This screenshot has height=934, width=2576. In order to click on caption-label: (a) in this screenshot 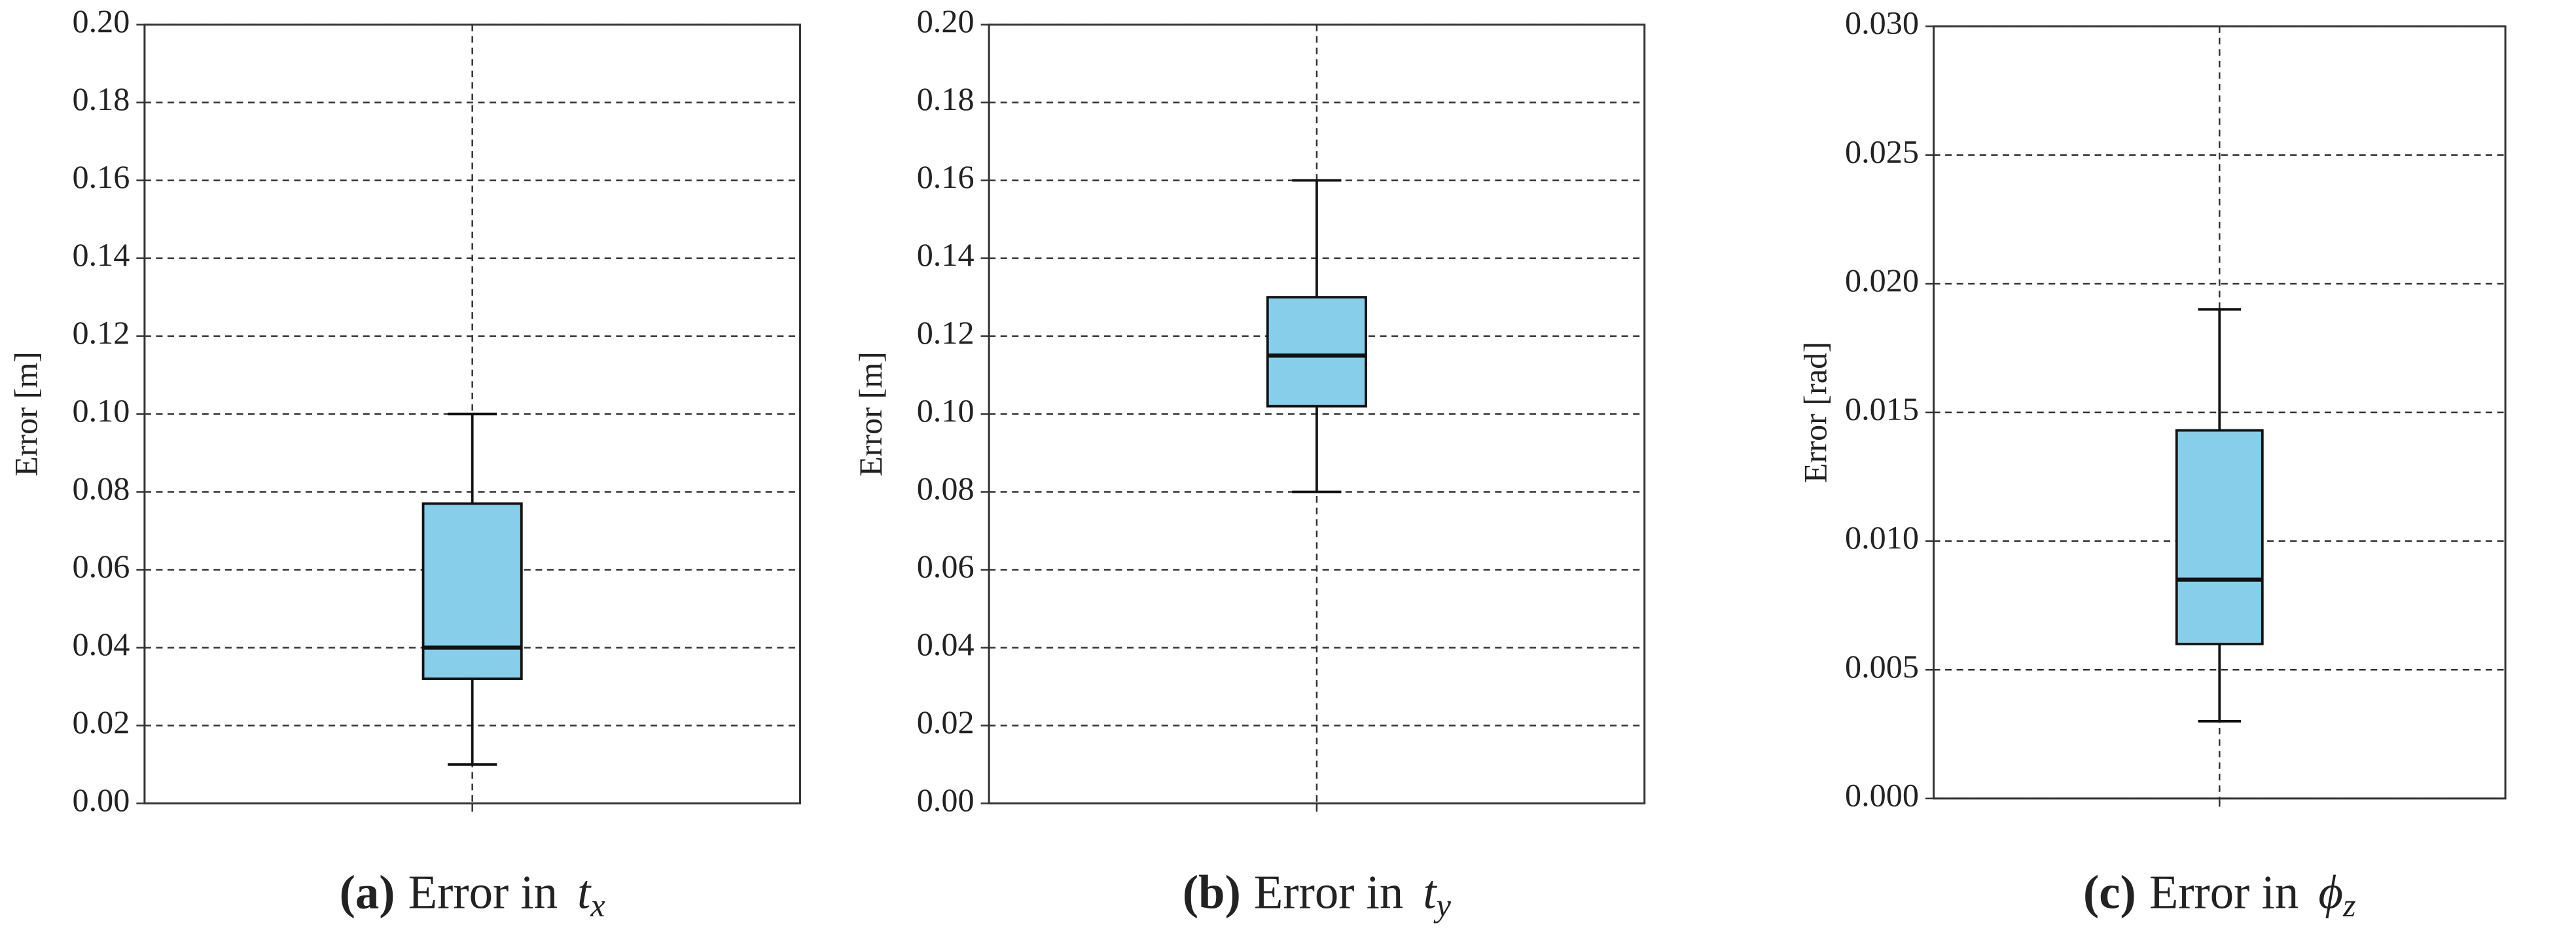, I will do `click(367, 891)`.